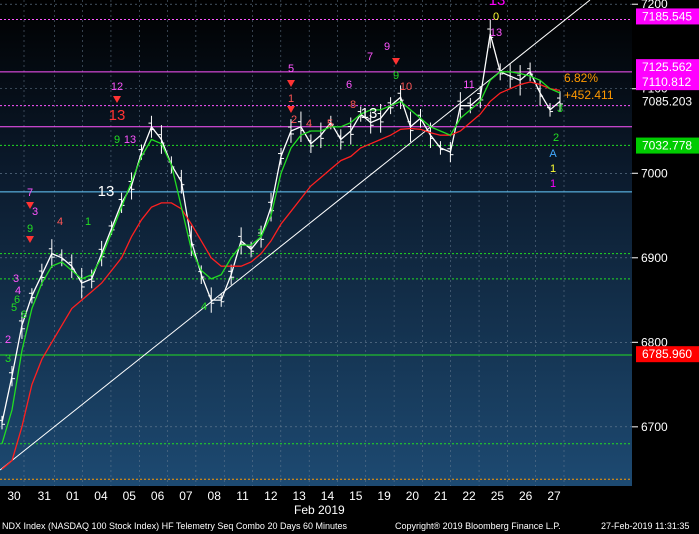  I want to click on footer-timestamp: 27-Feb-2019 11:31:35, so click(645, 526).